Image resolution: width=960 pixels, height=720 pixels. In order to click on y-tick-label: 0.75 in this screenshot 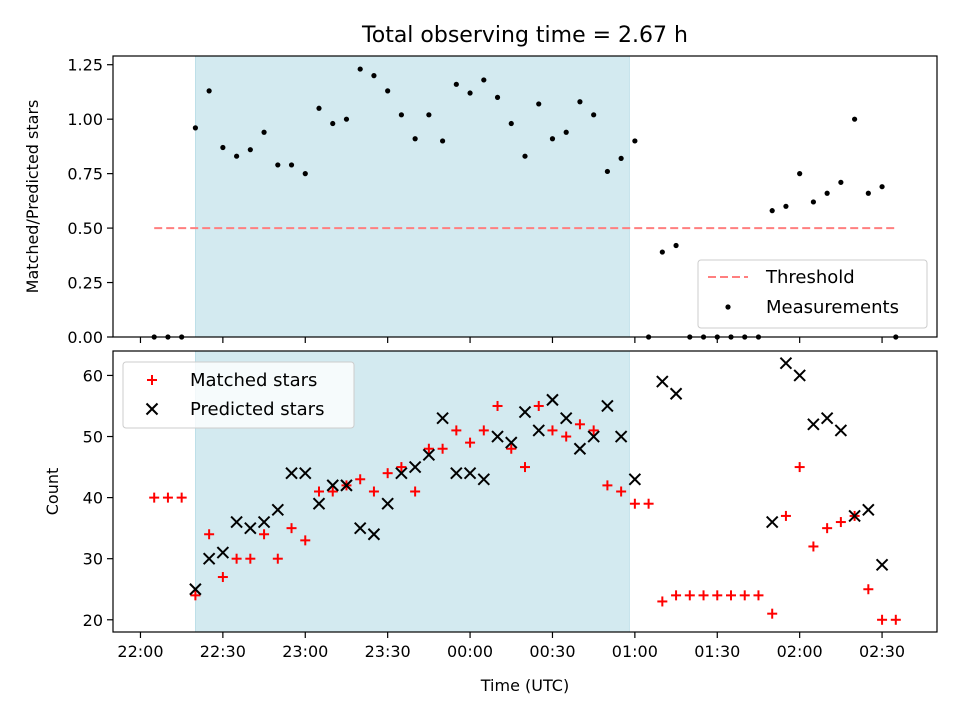, I will do `click(85, 174)`.